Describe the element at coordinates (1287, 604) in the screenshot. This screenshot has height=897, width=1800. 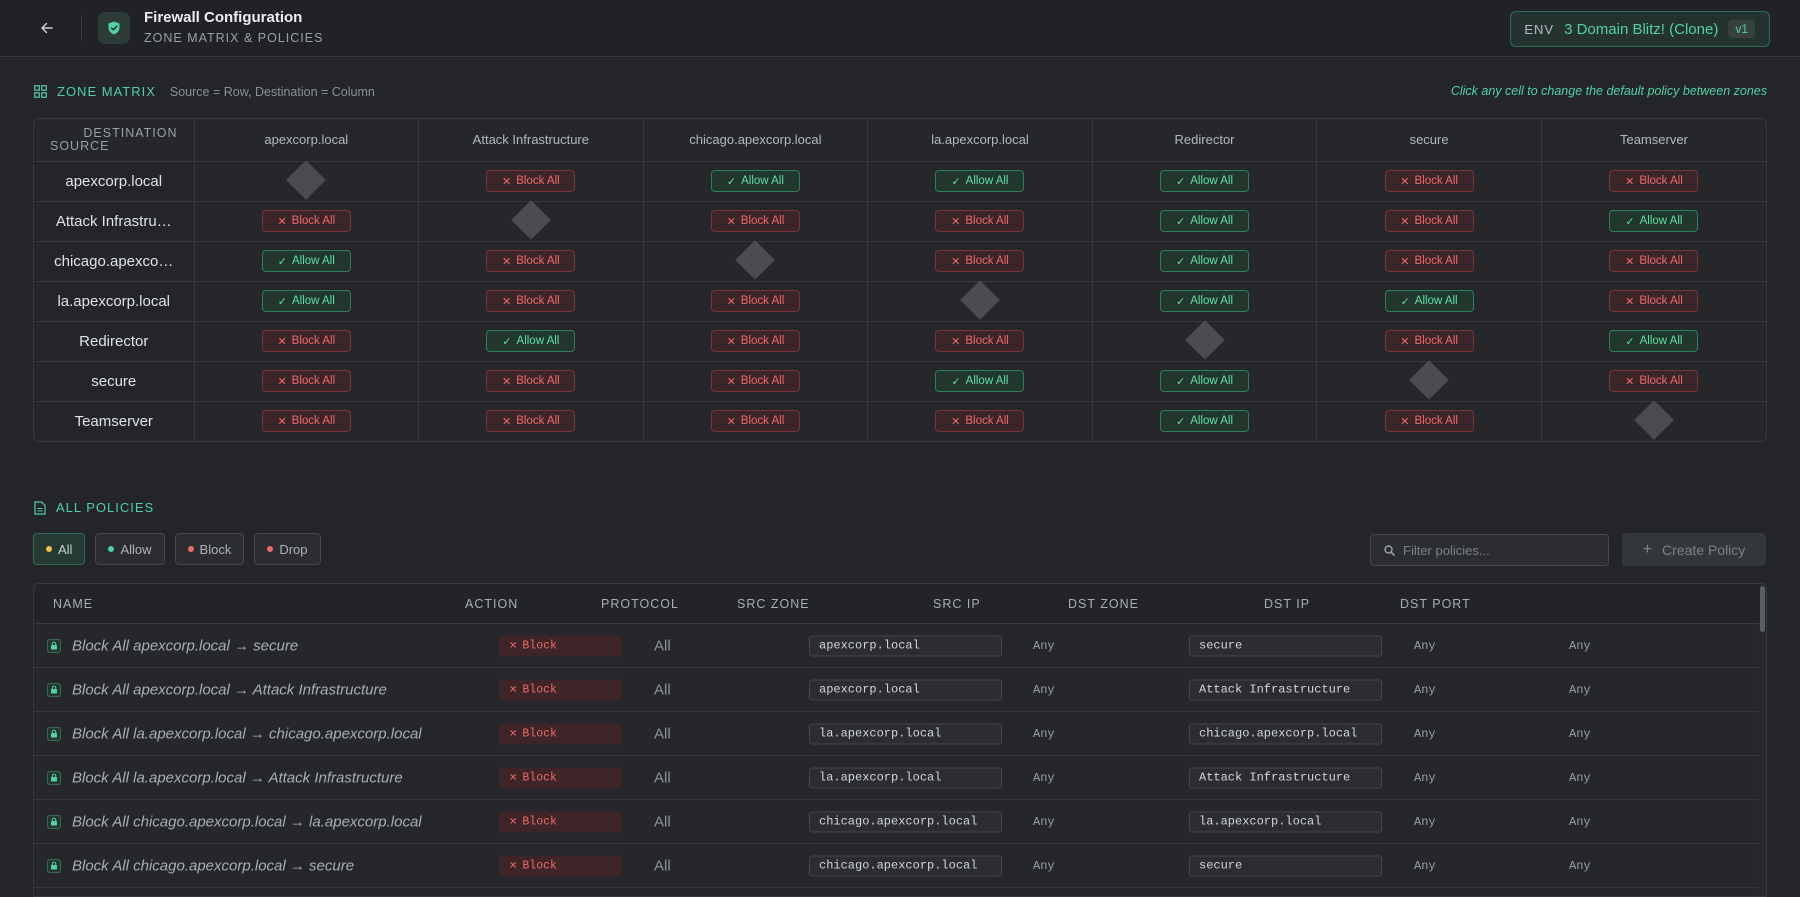
I see `column-header-dst-ip: DST IP` at that location.